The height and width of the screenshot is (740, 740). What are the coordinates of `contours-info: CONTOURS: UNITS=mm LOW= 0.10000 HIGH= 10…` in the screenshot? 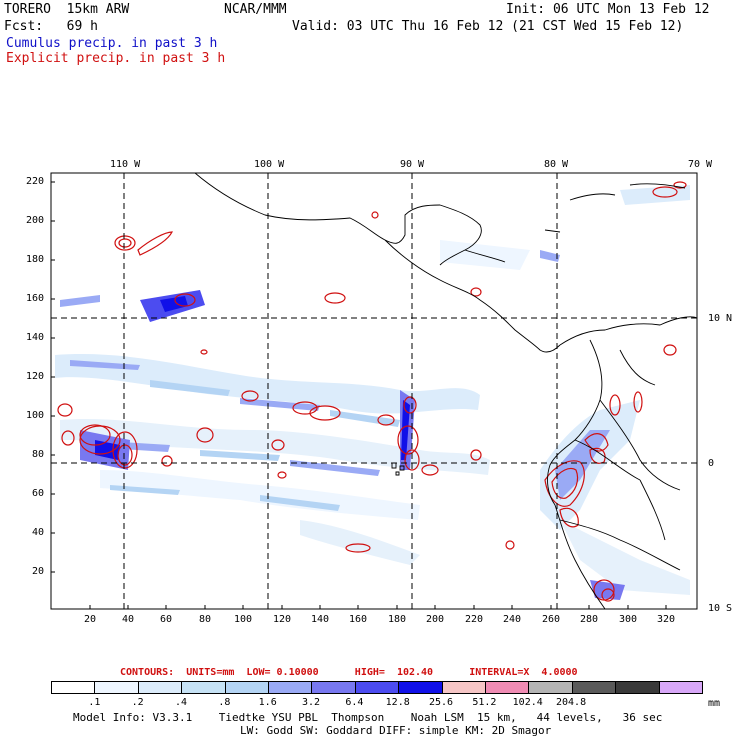 It's located at (349, 672).